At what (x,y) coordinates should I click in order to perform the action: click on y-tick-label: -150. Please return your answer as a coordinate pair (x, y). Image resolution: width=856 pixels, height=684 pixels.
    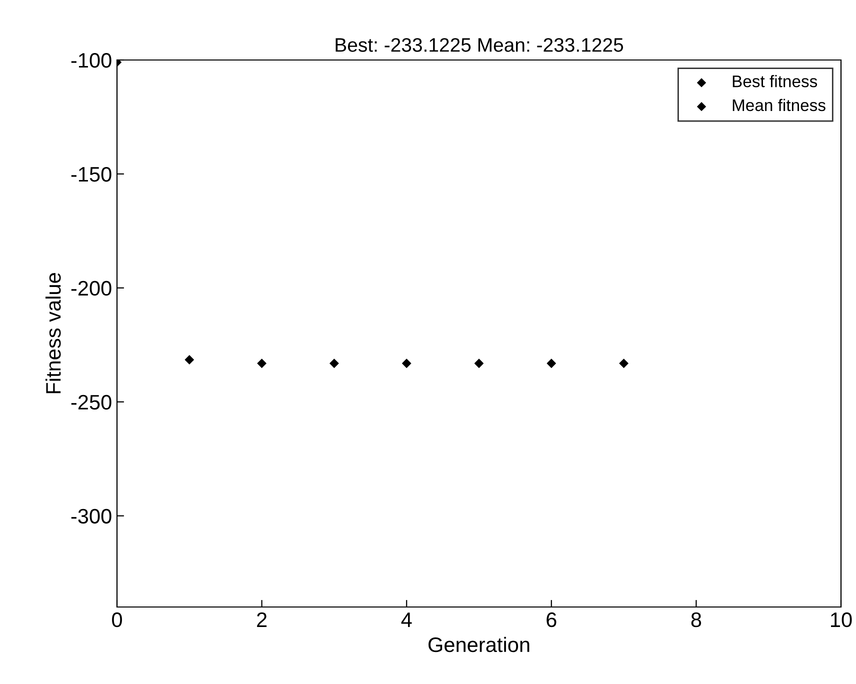
    Looking at the image, I should click on (91, 174).